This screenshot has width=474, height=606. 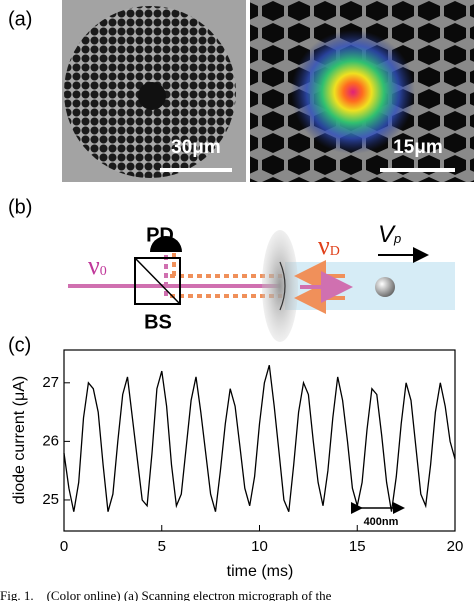 What do you see at coordinates (152, 96) in the screenshot?
I see `fiber-core` at bounding box center [152, 96].